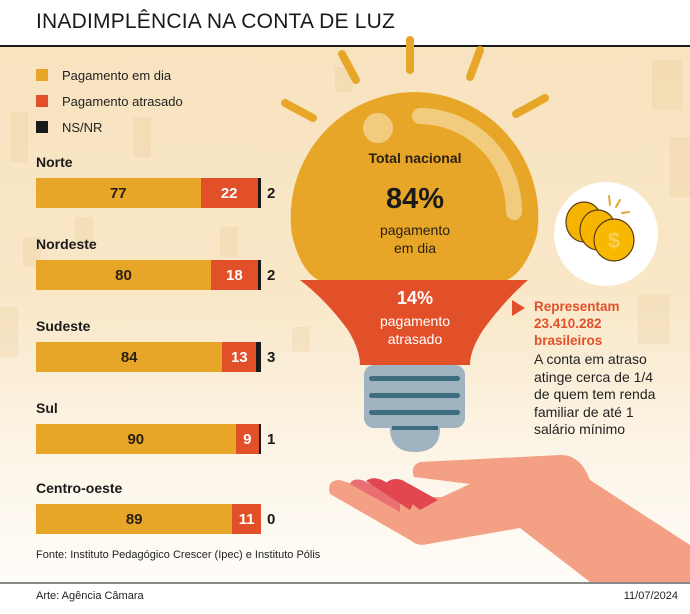 This screenshot has width=690, height=614. I want to click on region-name: Norte, so click(54, 162).